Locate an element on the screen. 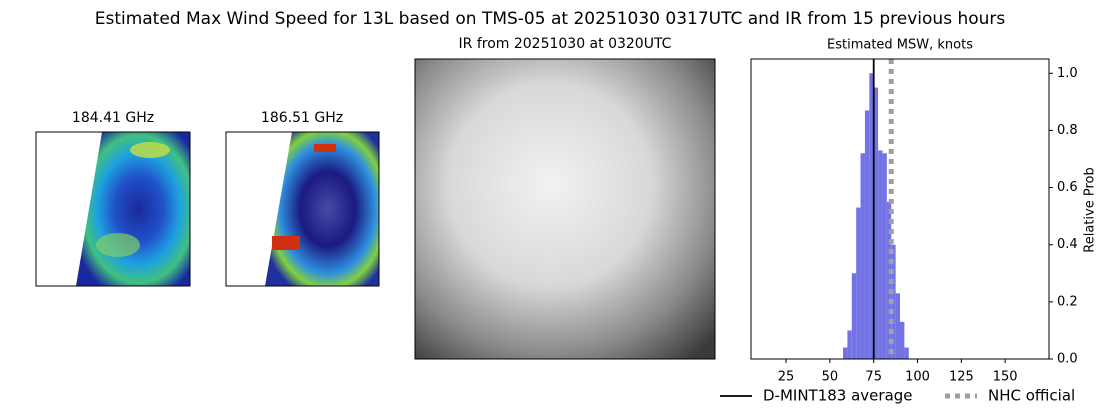 Image resolution: width=1100 pixels, height=413 pixels. legend-label: NHC official is located at coordinates (1031, 396).